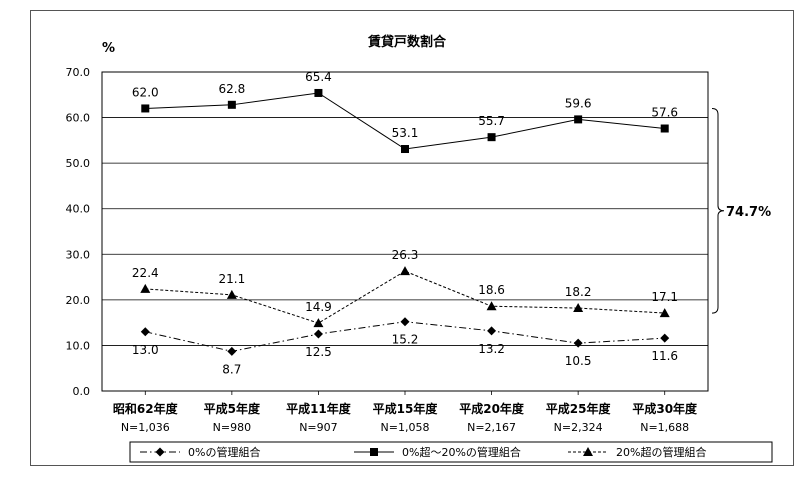 The height and width of the screenshot is (479, 804). Describe the element at coordinates (661, 452) in the screenshot. I see `legend-label-3: 20%超の管理組合` at that location.